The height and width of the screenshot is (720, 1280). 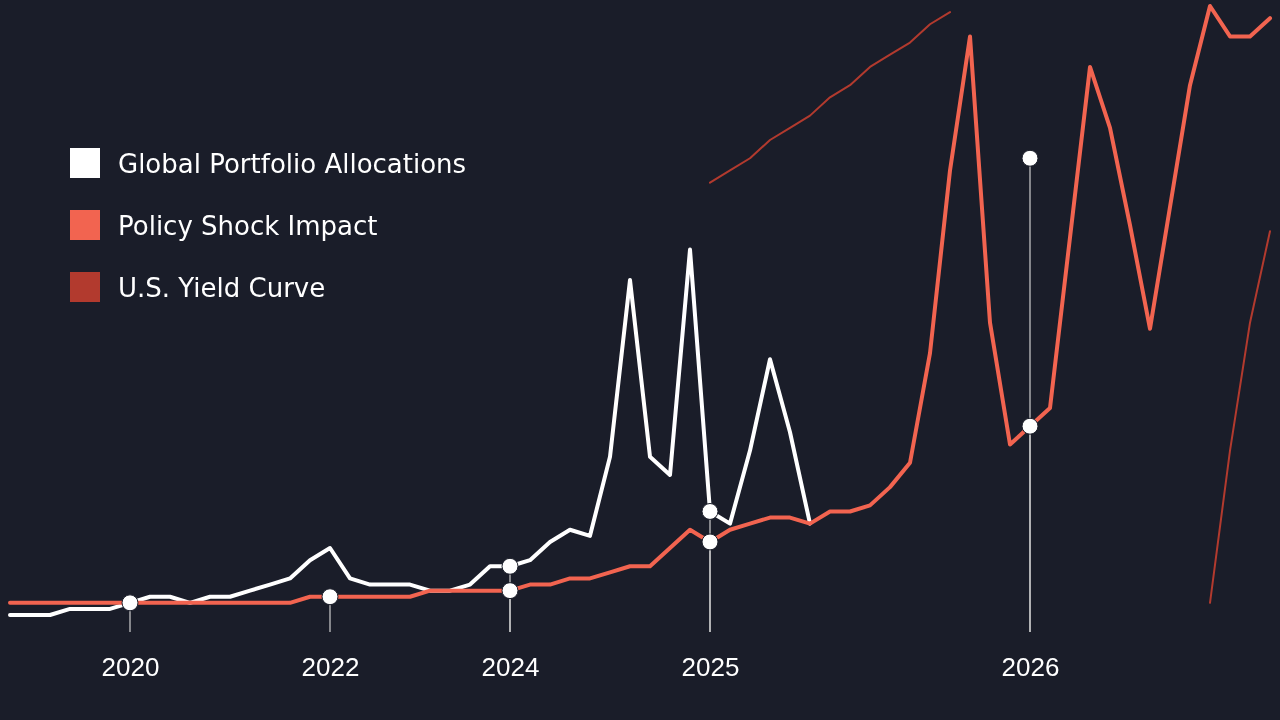 What do you see at coordinates (292, 164) in the screenshot?
I see `legend-label: Global Portfolio Allocations` at bounding box center [292, 164].